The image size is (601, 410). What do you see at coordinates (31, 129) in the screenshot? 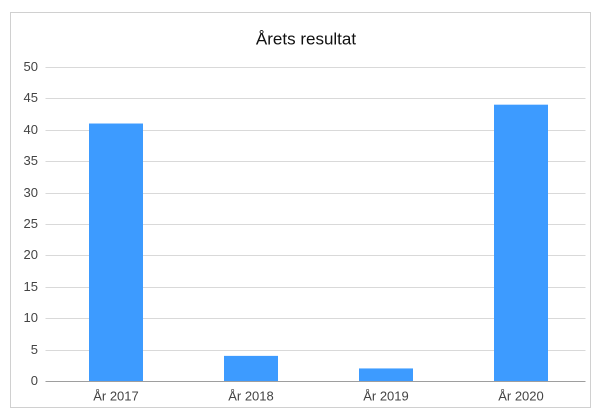
I see `y-tick-label: 40` at bounding box center [31, 129].